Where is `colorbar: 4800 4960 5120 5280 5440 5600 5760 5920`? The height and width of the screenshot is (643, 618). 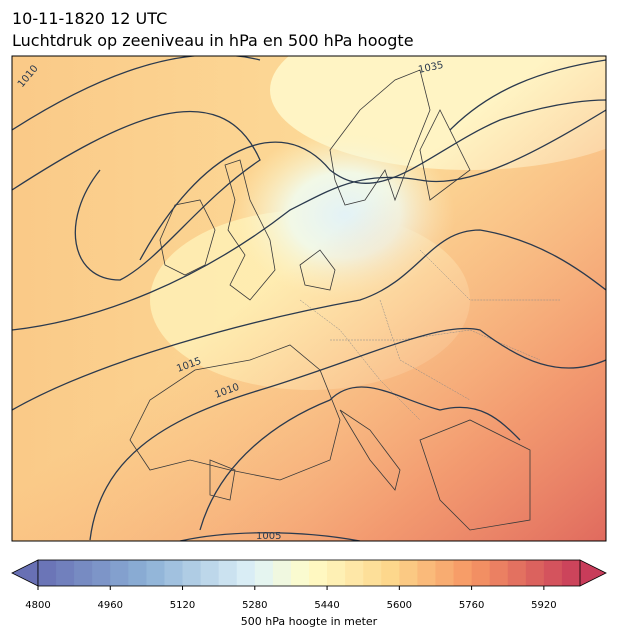 colorbar: 4800 4960 5120 5280 5440 5600 5760 5920 is located at coordinates (309, 585).